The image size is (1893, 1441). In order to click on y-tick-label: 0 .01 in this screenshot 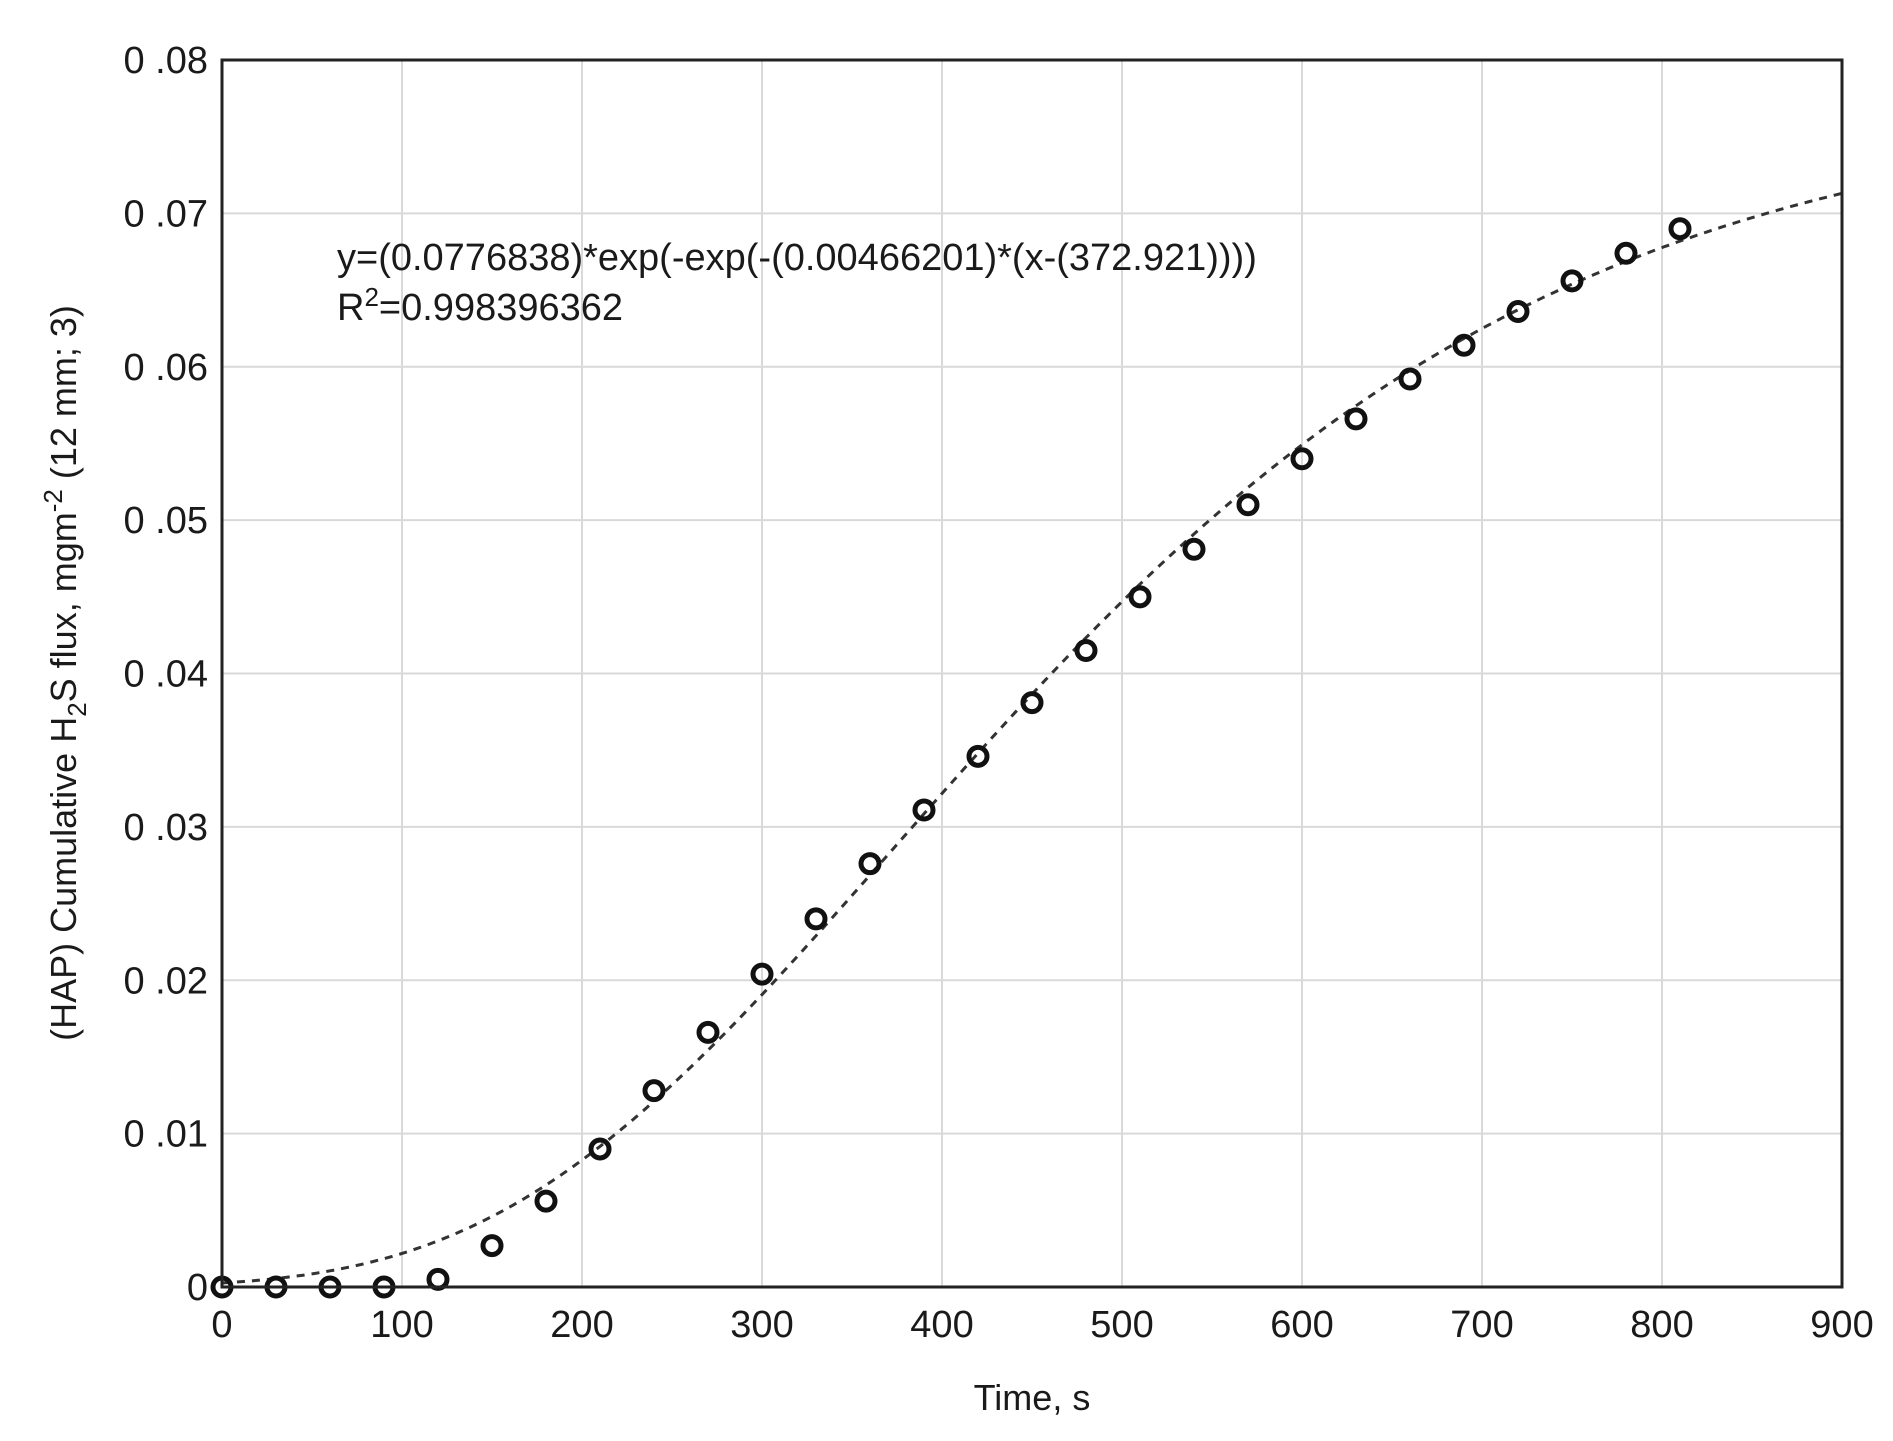, I will do `click(165, 1135)`.